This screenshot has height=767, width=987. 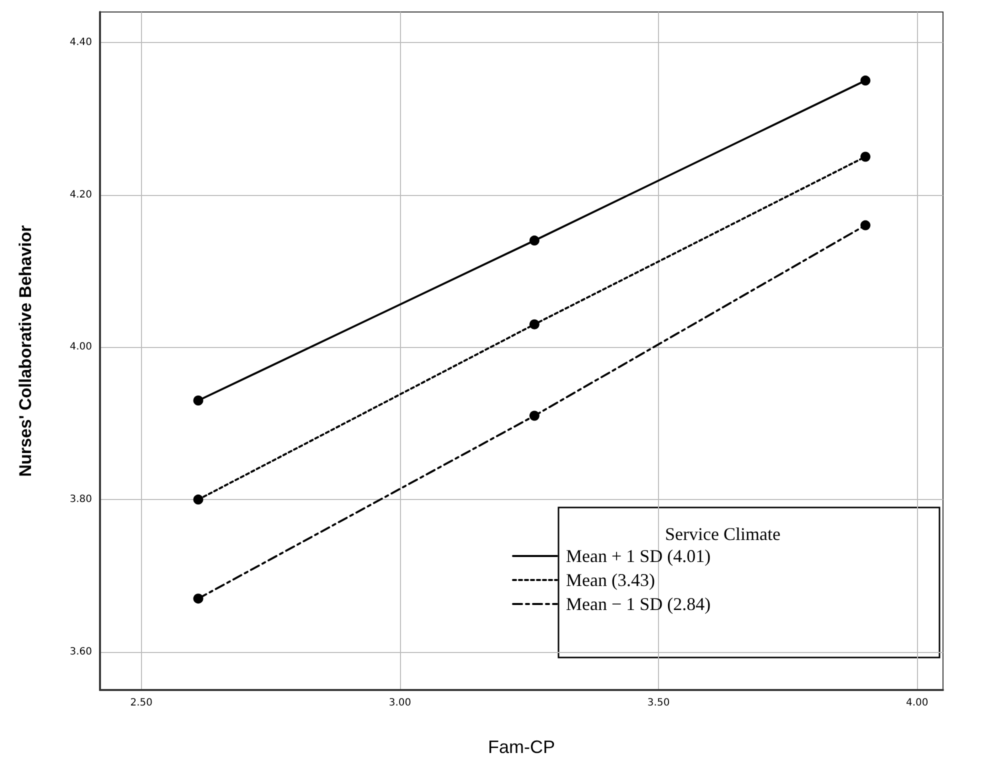 I want to click on y-tick-label: 4.00, so click(x=81, y=347).